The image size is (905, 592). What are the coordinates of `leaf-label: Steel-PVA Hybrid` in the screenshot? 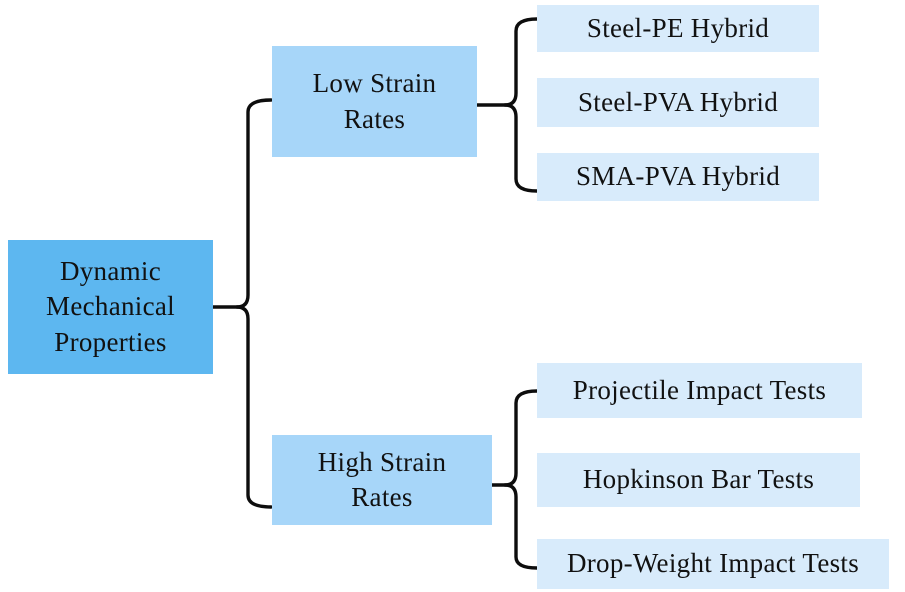 It's located at (678, 101).